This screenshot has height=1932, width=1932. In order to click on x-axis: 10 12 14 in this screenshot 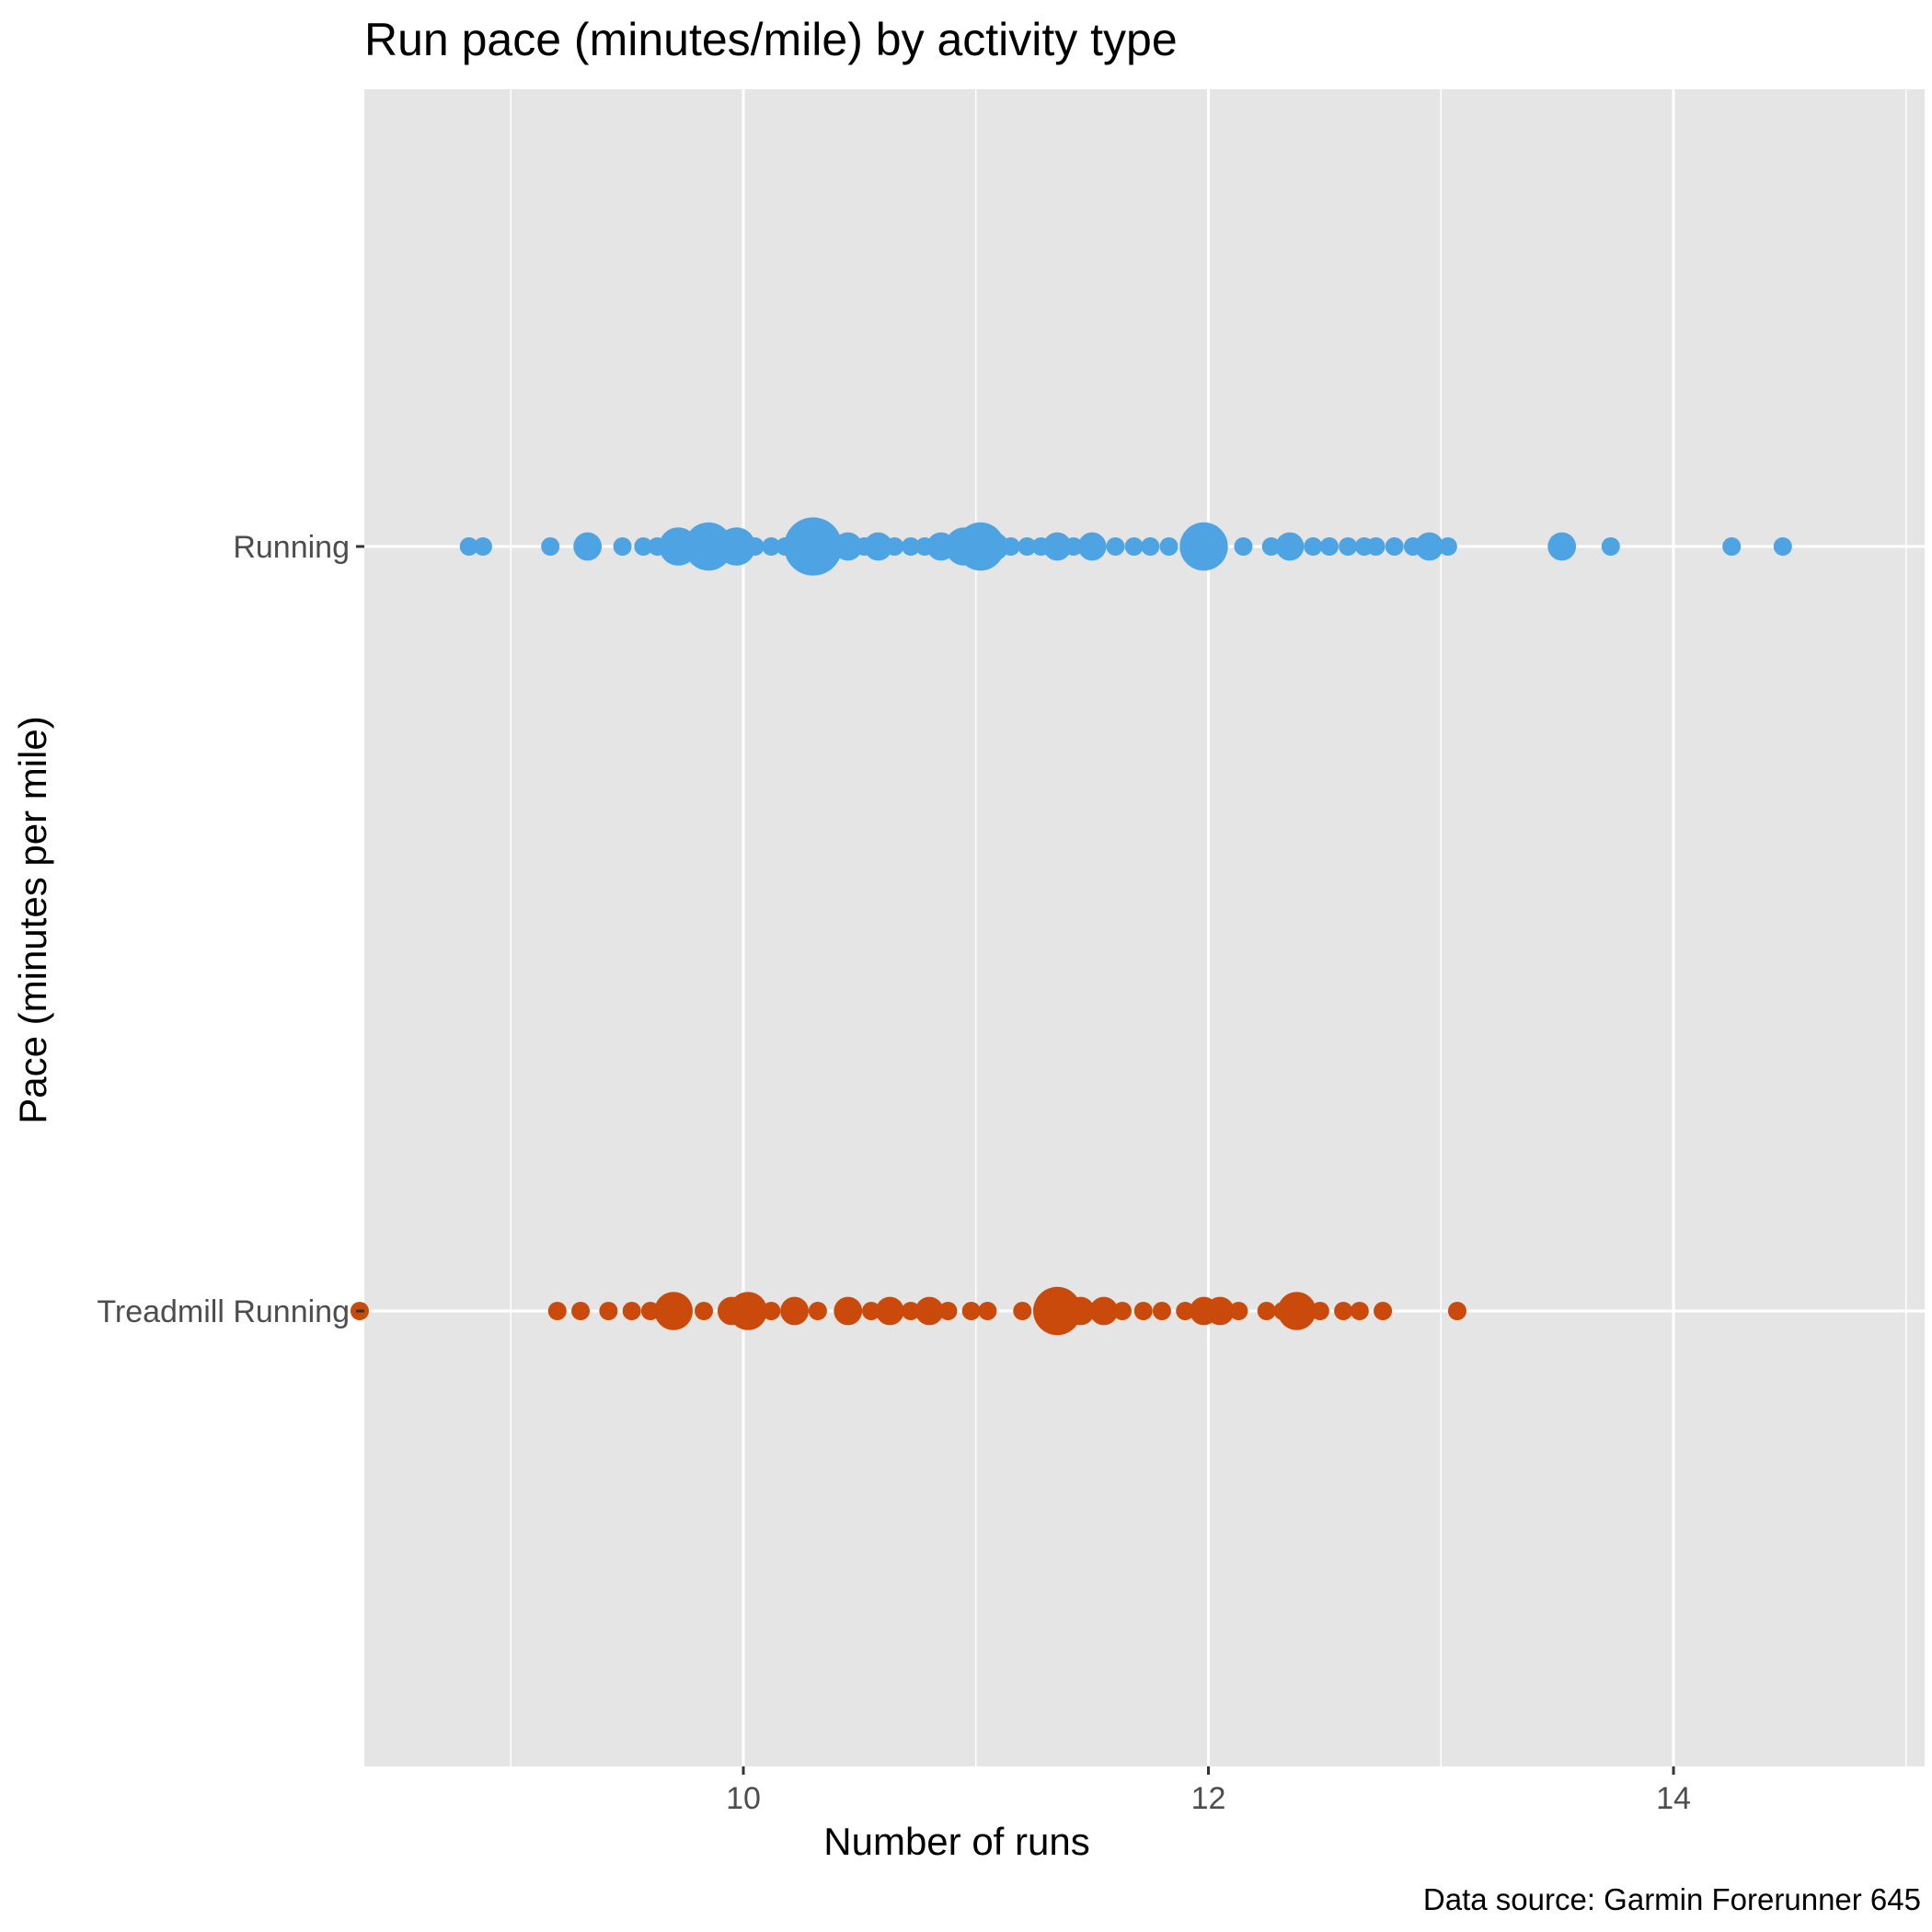, I will do `click(1208, 1791)`.